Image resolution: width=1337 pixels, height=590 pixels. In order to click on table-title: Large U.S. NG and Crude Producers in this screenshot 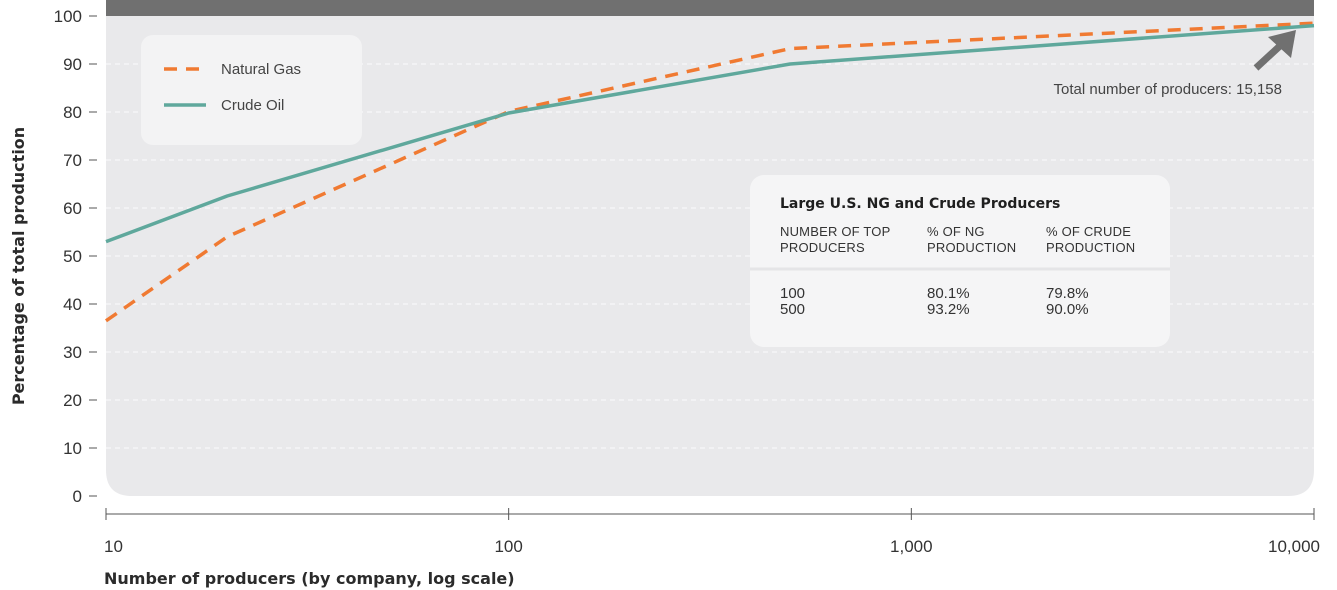, I will do `click(920, 204)`.